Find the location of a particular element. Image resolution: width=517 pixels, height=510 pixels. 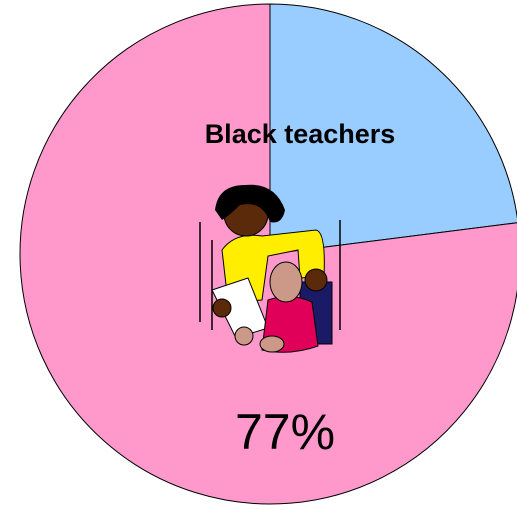

chart-title: Black teachers is located at coordinates (300, 134).